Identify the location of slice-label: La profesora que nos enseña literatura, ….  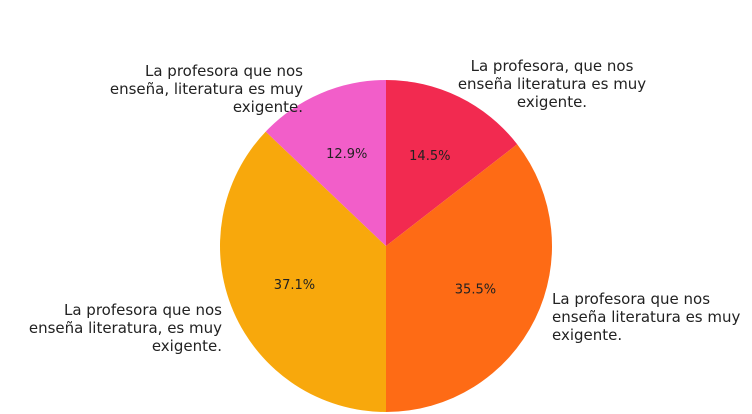
(125, 328).